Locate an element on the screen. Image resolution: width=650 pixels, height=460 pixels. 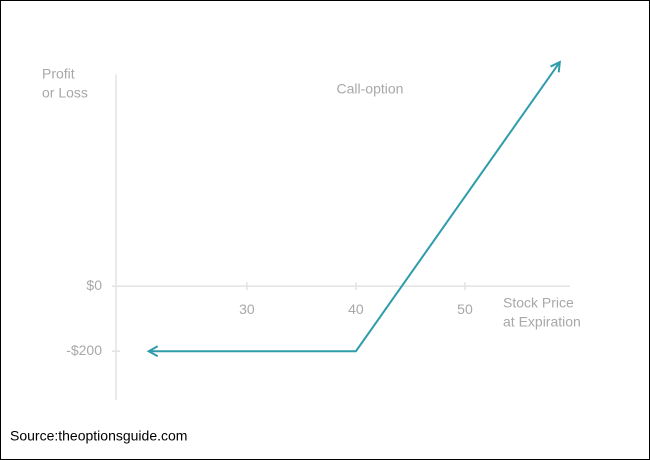
x-tick-label: 50 is located at coordinates (465, 309).